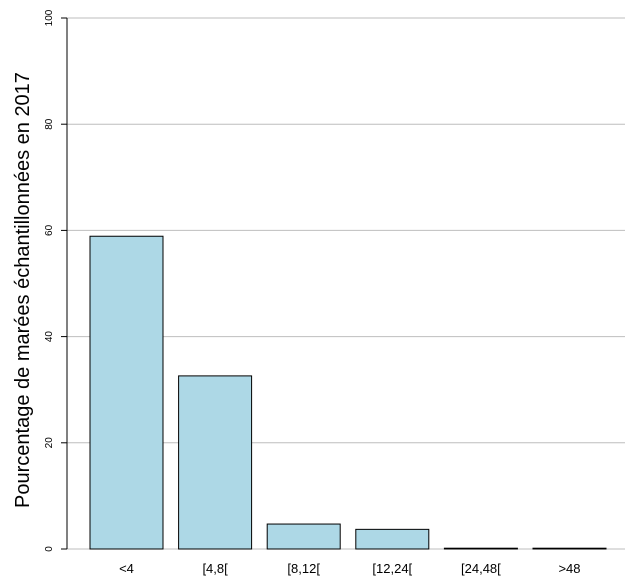 The image size is (625, 581). I want to click on y-tick-label-0: 0, so click(49, 549).